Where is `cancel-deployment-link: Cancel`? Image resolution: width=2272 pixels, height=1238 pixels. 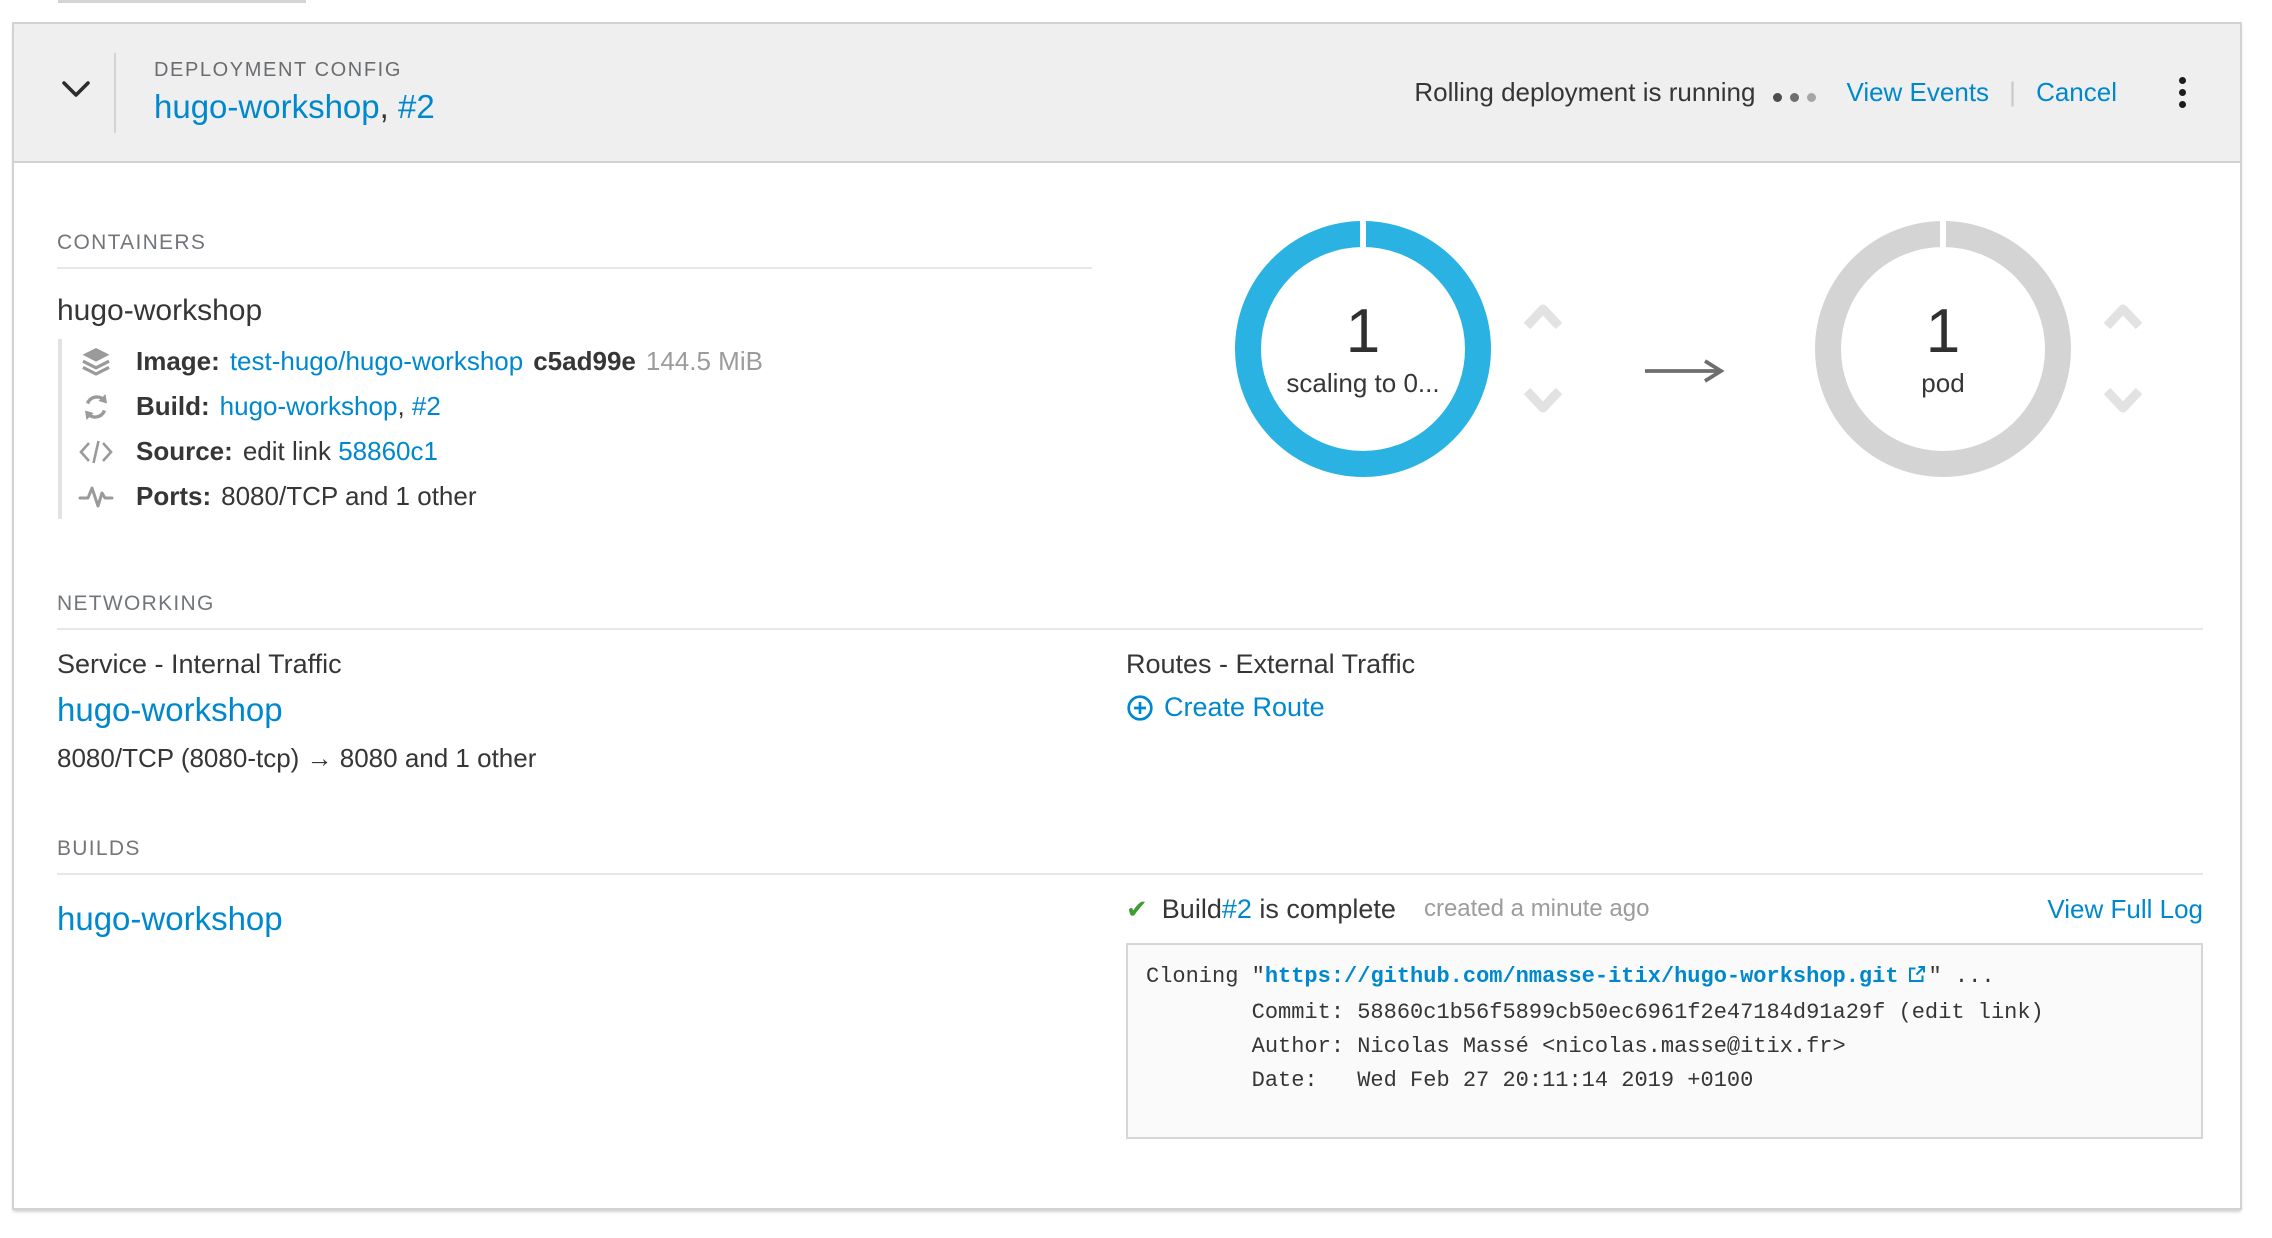 cancel-deployment-link: Cancel is located at coordinates (2076, 92).